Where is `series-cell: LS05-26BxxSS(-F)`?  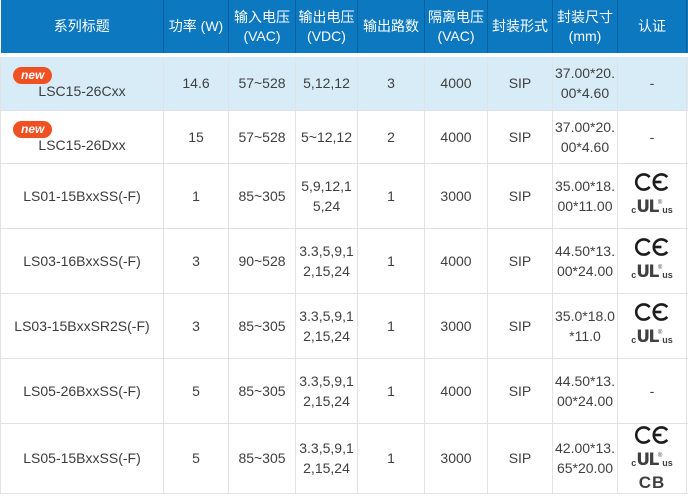
series-cell: LS05-26BxxSS(-F) is located at coordinates (82, 391).